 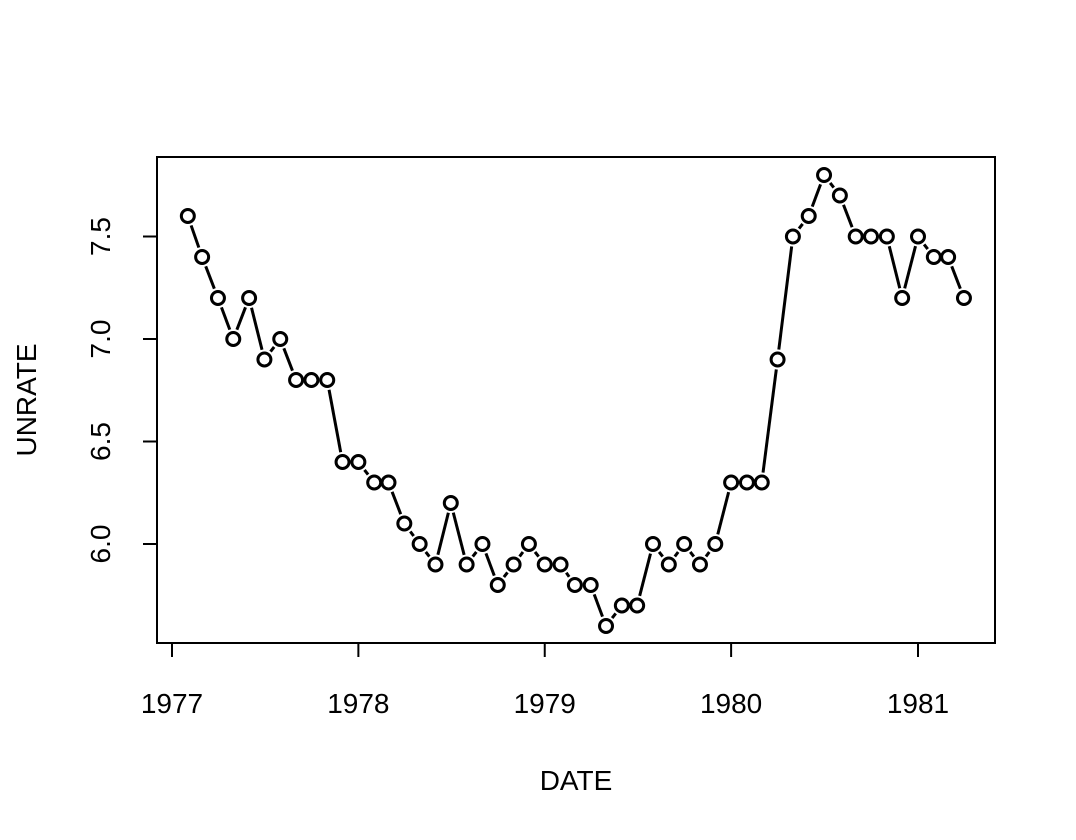 What do you see at coordinates (26, 399) in the screenshot?
I see `y-axis-label: UNRATE` at bounding box center [26, 399].